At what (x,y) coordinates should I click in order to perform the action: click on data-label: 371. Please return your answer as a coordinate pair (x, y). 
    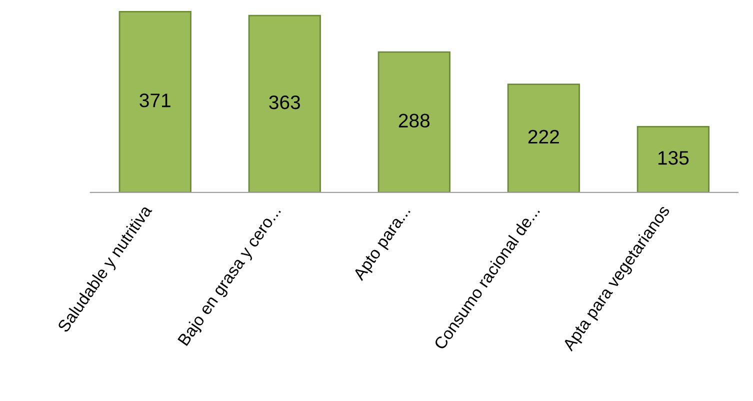
    Looking at the image, I should click on (155, 101).